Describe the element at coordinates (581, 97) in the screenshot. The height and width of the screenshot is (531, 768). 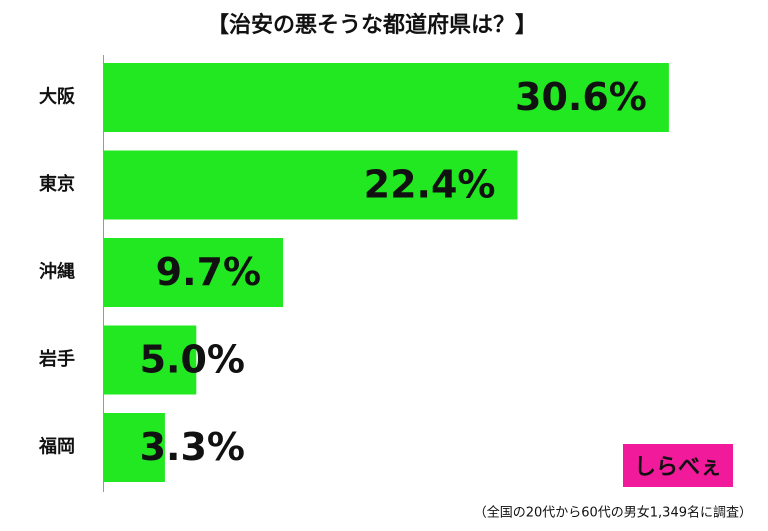
I see `value-label: 30.6%` at that location.